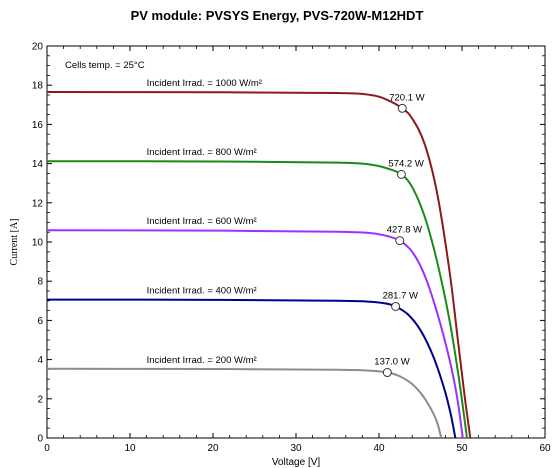 This screenshot has width=554, height=468. Describe the element at coordinates (38, 47) in the screenshot. I see `y-tick-label: 20` at that location.